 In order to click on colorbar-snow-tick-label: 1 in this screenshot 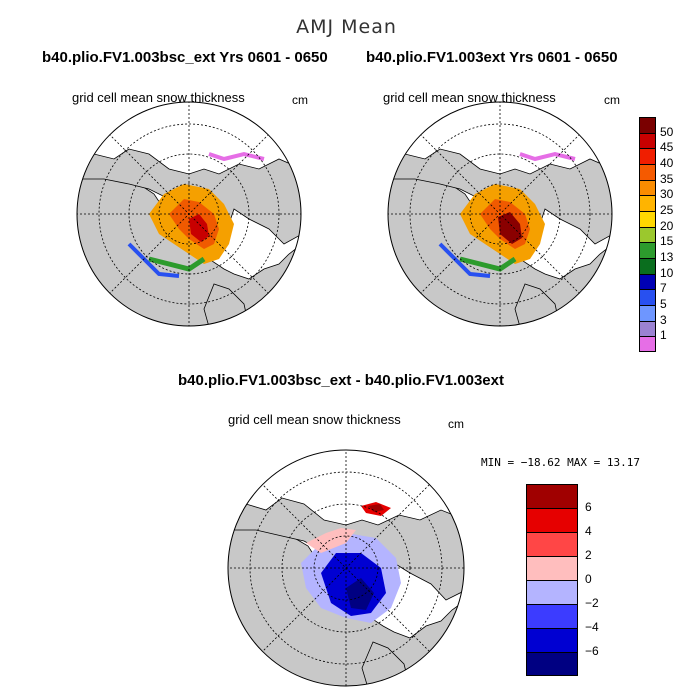, I will do `click(663, 335)`.